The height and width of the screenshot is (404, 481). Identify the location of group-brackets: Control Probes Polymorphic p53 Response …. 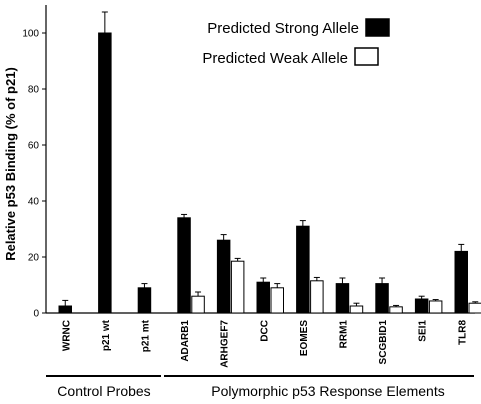
(260, 387).